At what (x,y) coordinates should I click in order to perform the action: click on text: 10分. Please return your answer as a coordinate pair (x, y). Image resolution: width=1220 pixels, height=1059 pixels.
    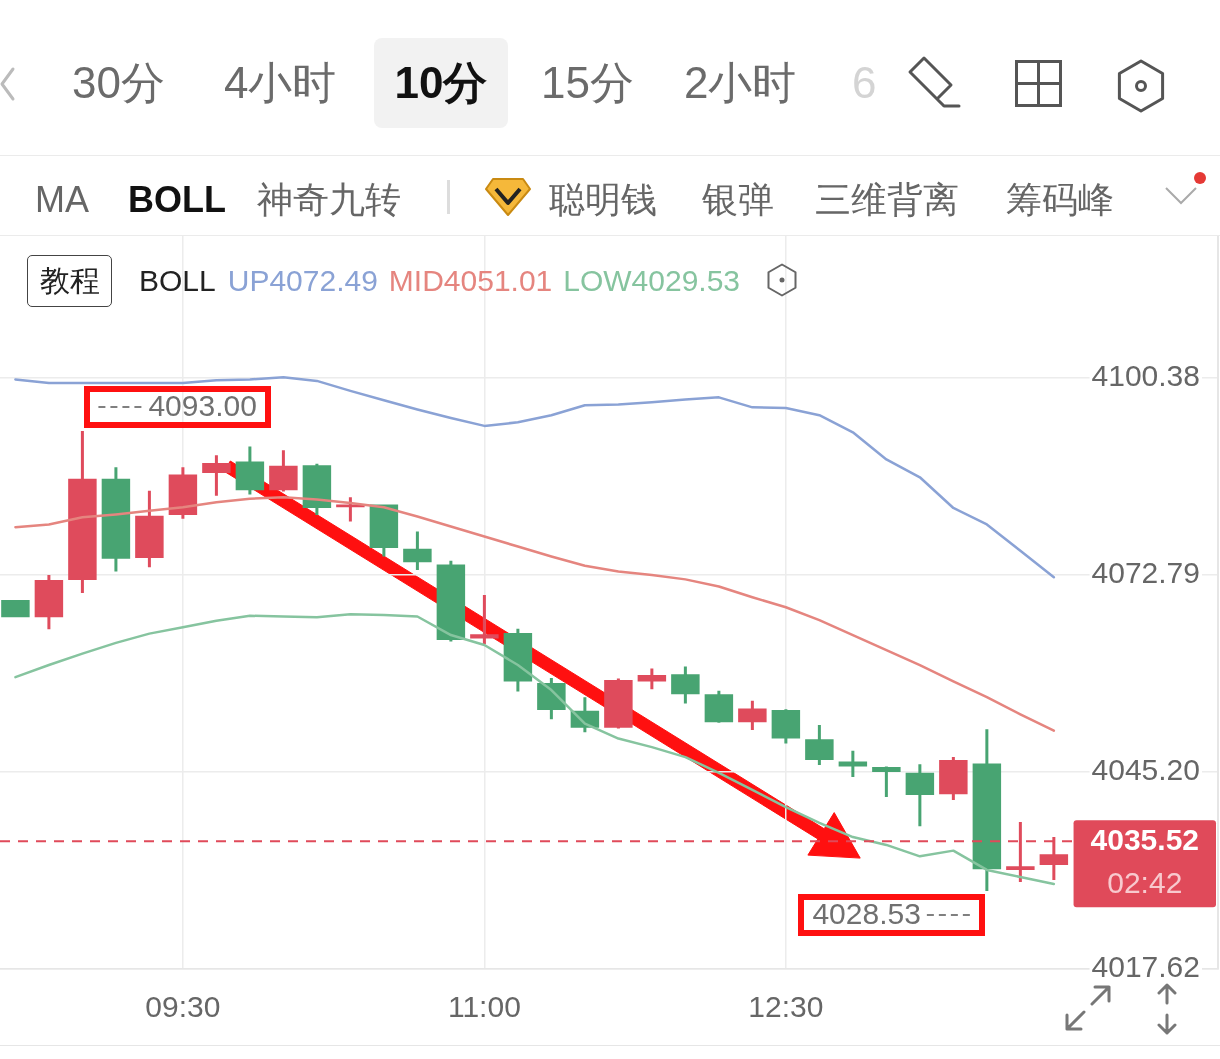
    Looking at the image, I should click on (441, 83).